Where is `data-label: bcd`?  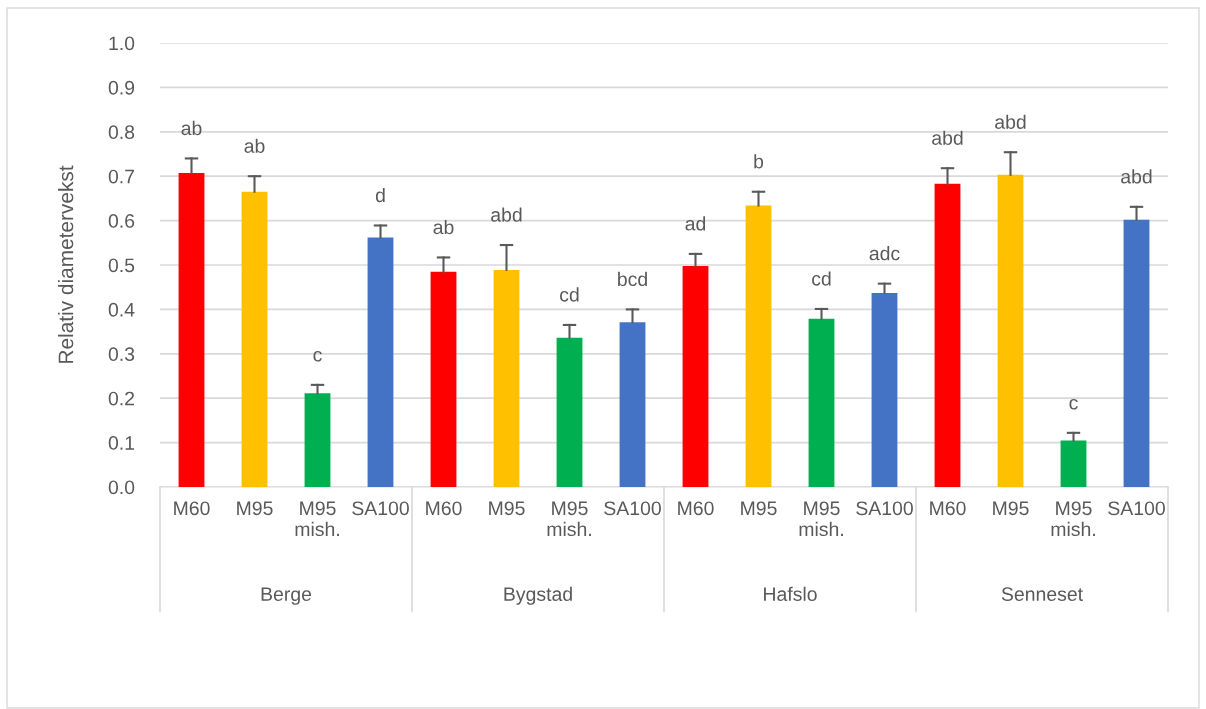
data-label: bcd is located at coordinates (632, 279).